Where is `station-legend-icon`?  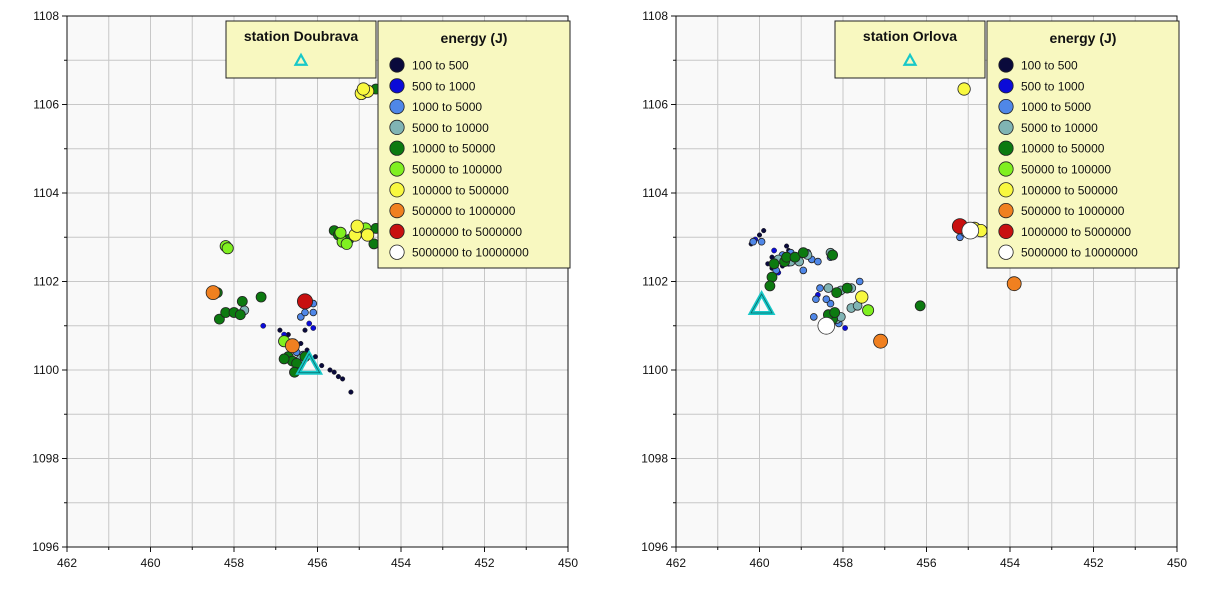 station-legend-icon is located at coordinates (301, 59).